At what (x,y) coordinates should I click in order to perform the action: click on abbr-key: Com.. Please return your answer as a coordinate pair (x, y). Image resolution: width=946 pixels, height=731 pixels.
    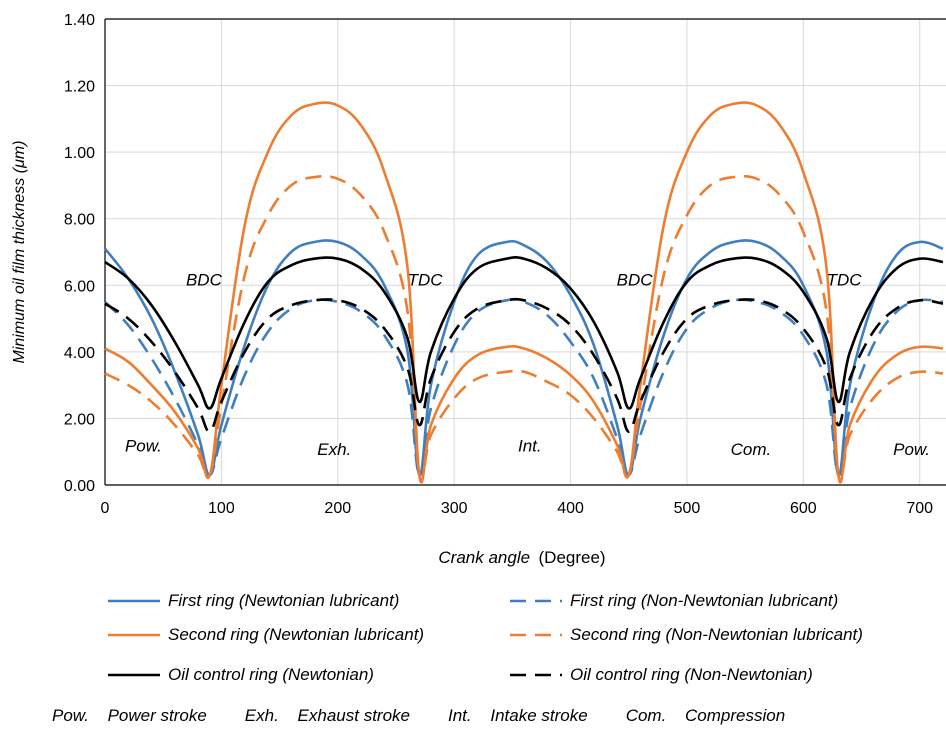
    Looking at the image, I should click on (648, 715).